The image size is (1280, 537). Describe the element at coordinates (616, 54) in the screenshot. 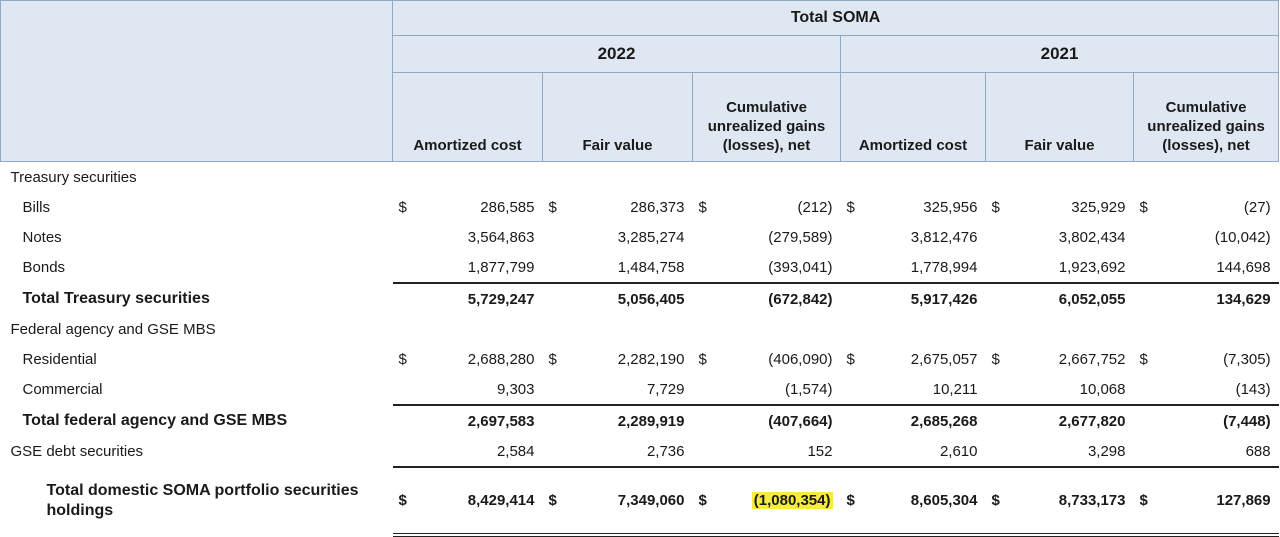

I see `header-year-2022: 2022` at that location.